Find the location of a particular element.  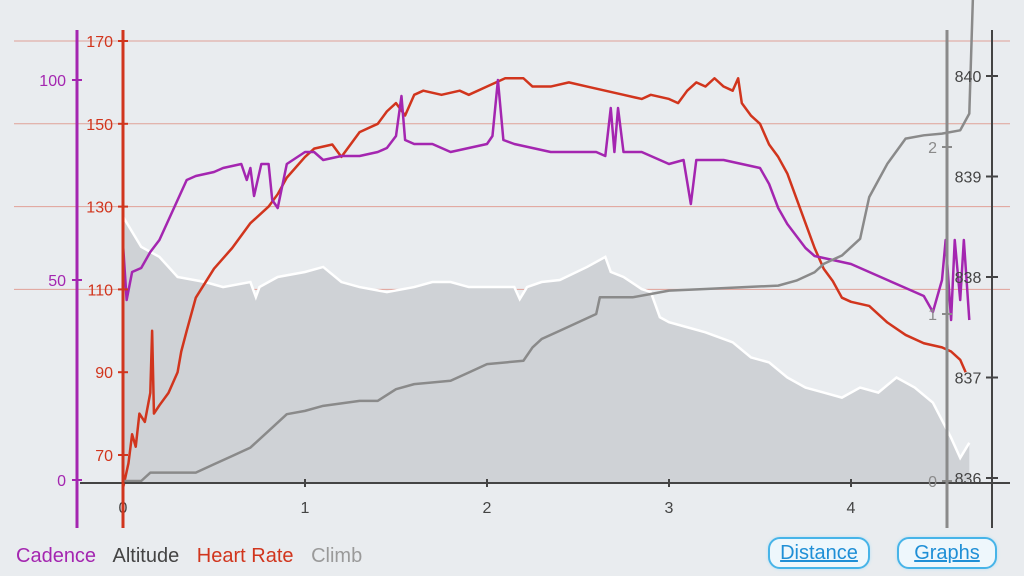

distance-button: Distance is located at coordinates (819, 553).